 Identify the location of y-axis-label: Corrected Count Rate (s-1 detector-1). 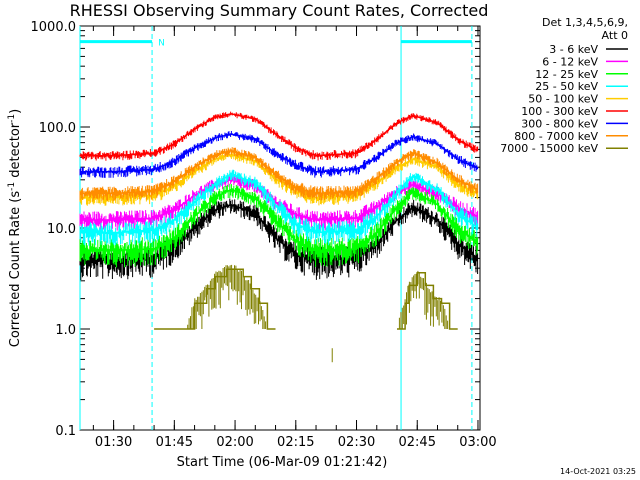
(15, 228).